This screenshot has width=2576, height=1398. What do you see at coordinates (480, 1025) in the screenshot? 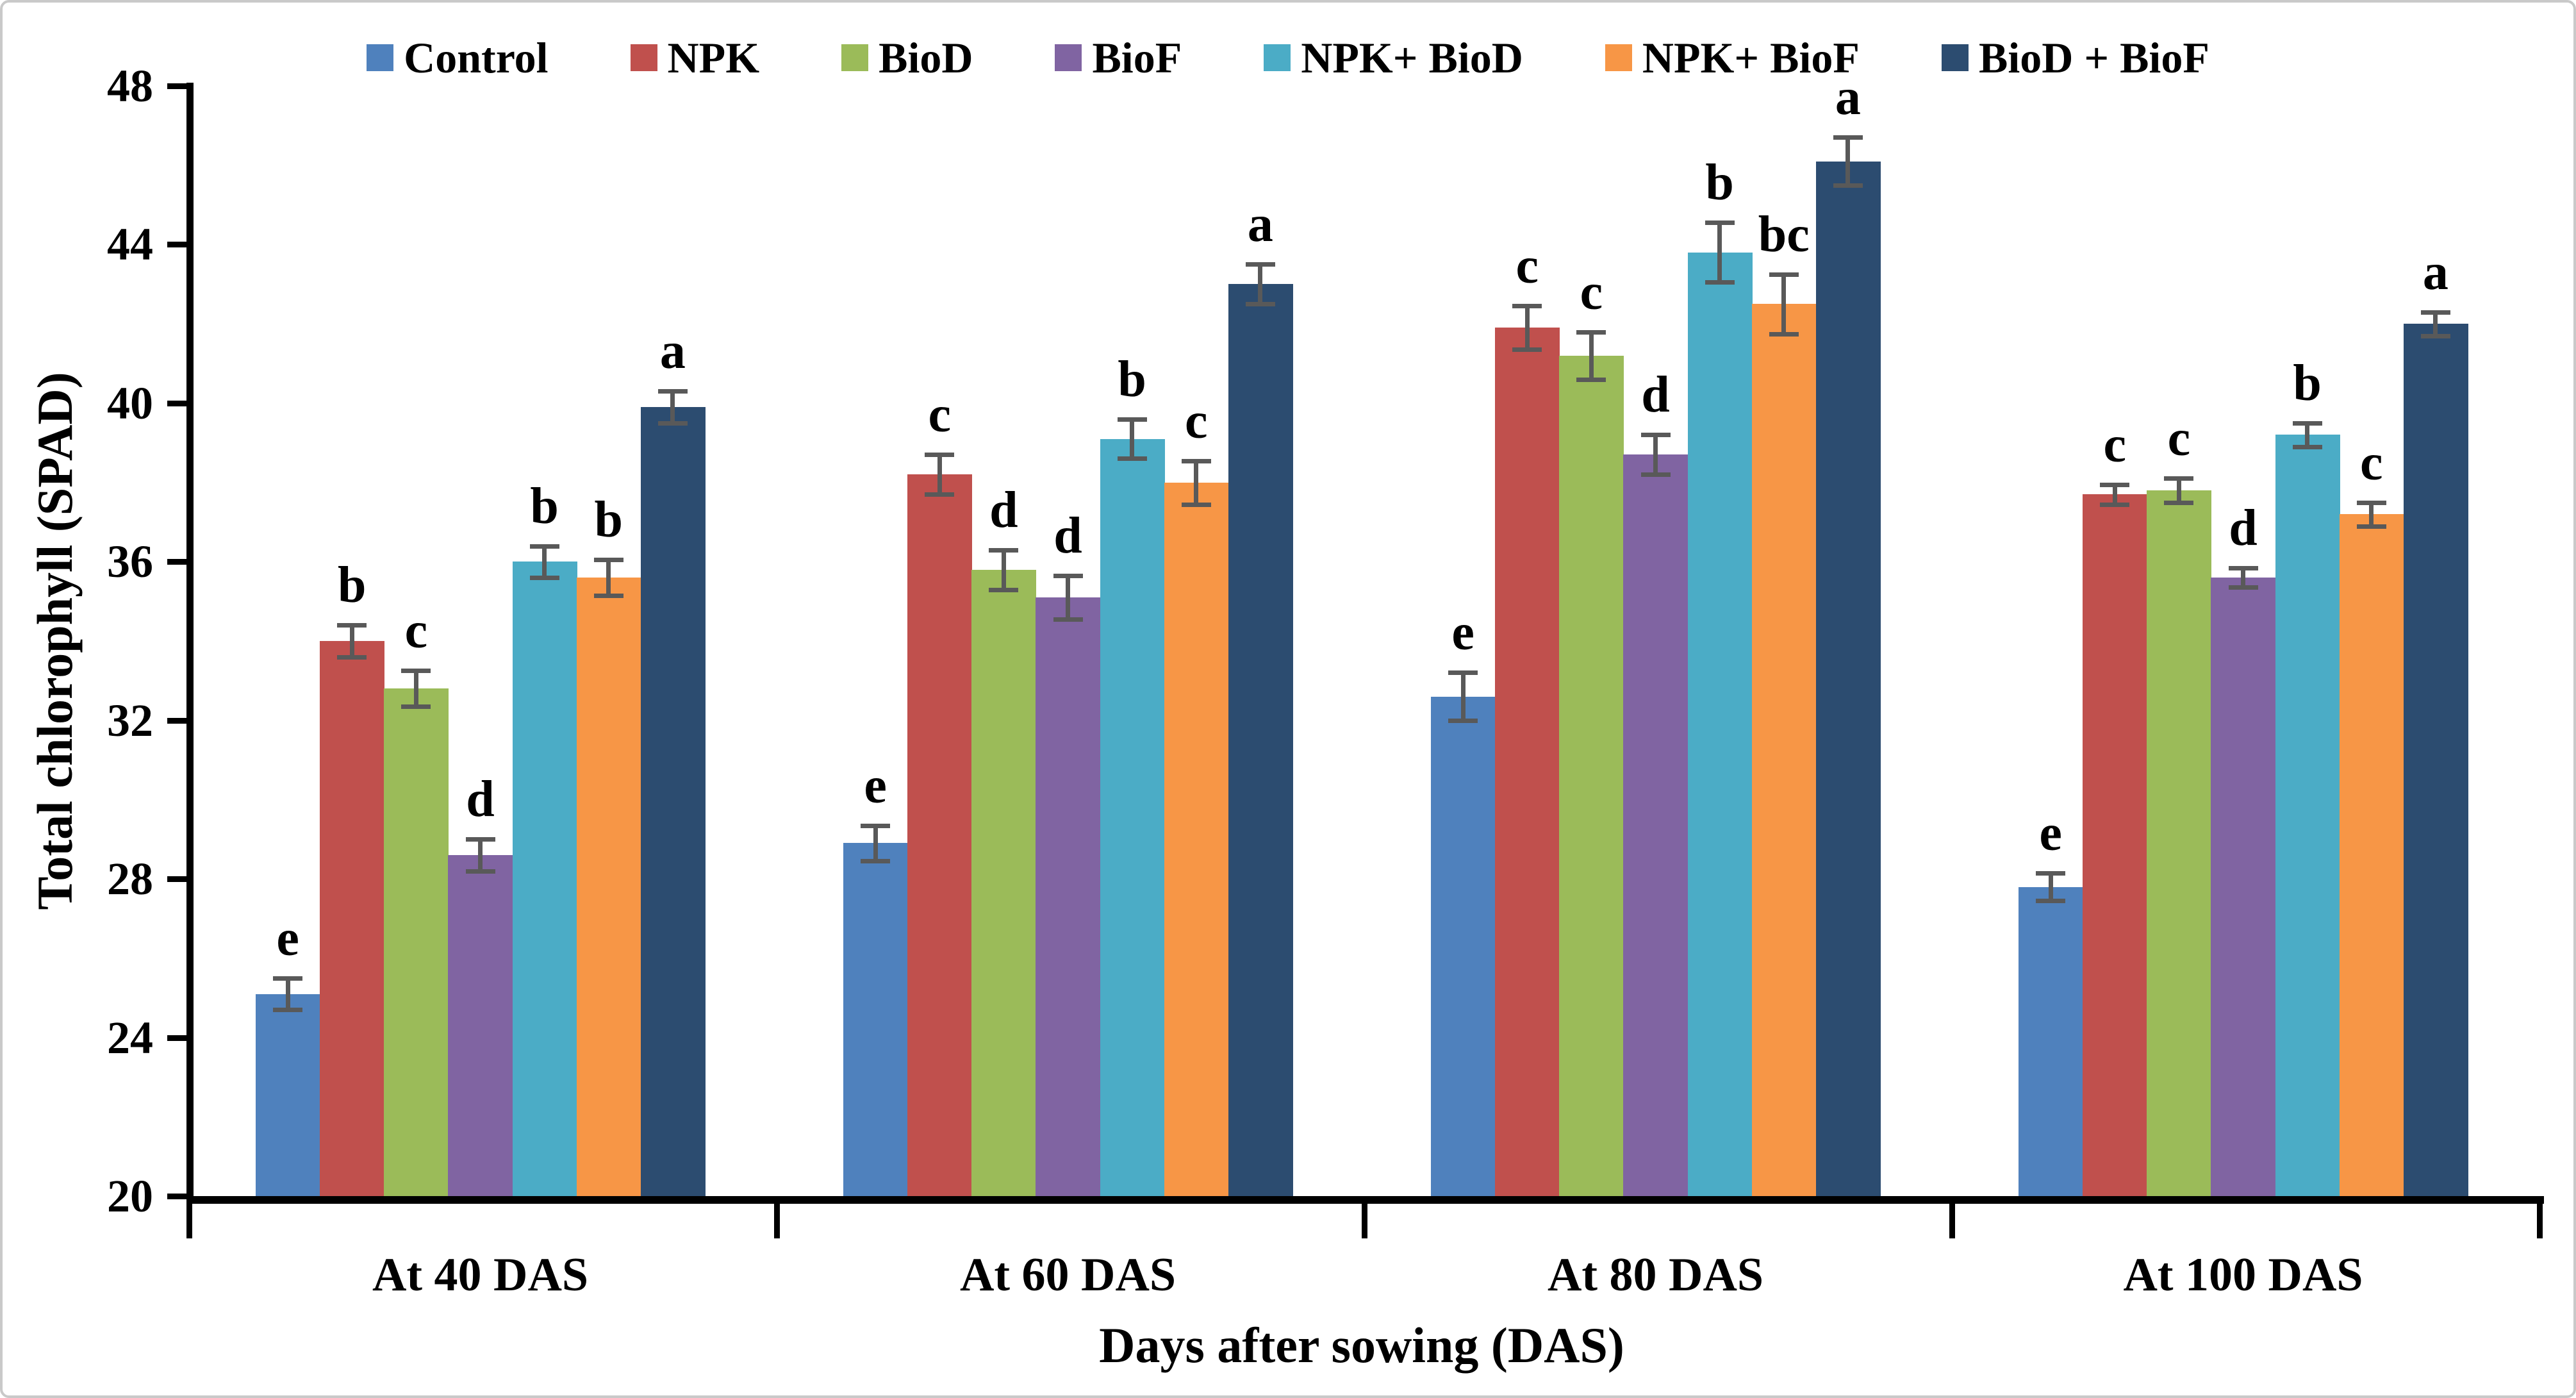
I see `bar-biof-at40das` at bounding box center [480, 1025].